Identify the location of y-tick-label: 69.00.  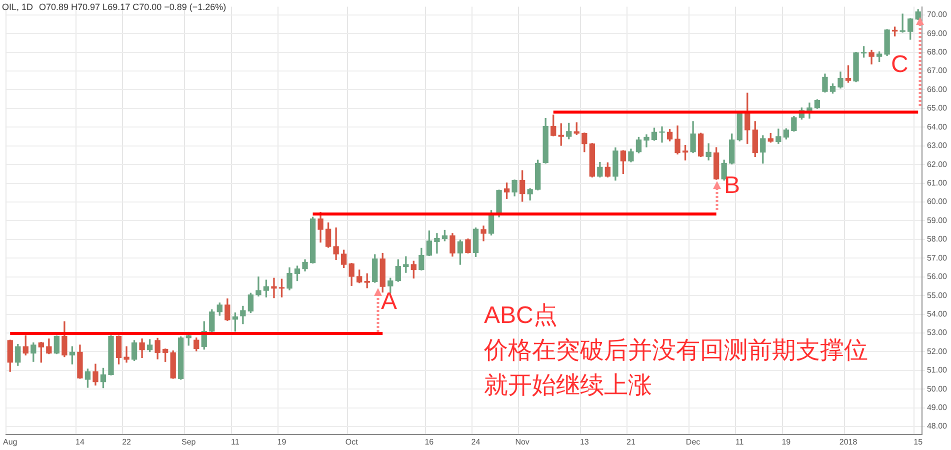
(937, 33).